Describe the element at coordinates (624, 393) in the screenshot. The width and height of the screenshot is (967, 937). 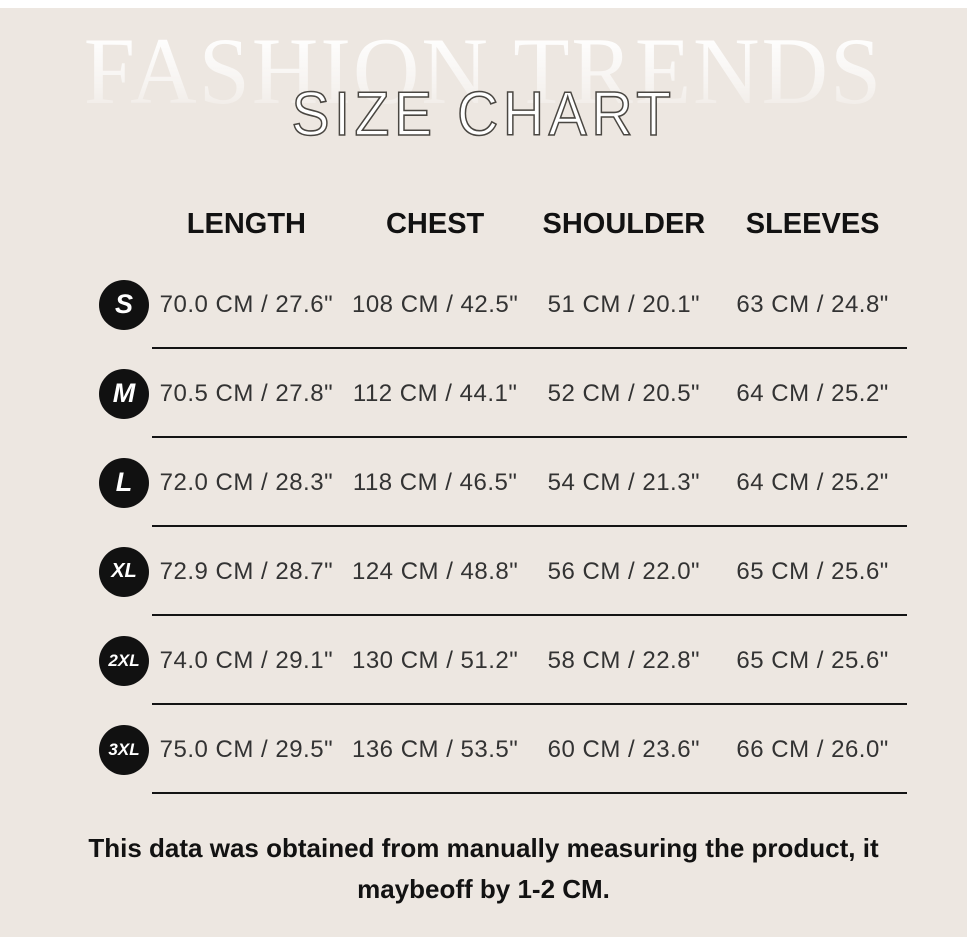
I see `shoulder-value: 52 CM / 20.5"` at that location.